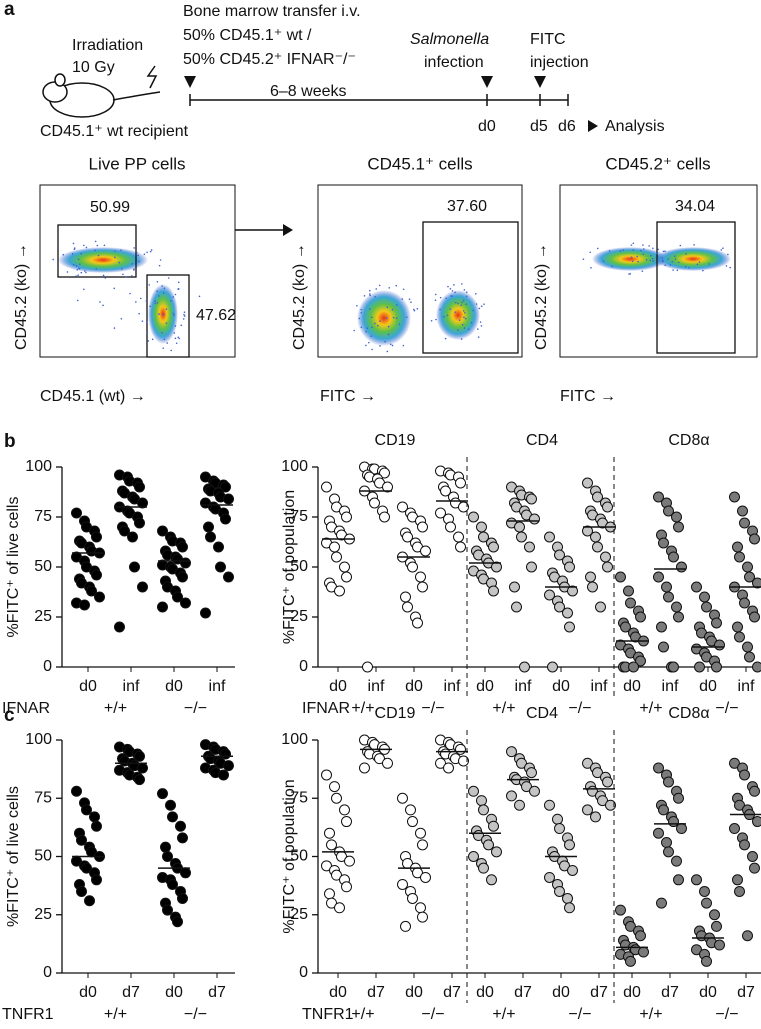 Image resolution: width=761 pixels, height=1029 pixels. Describe the element at coordinates (467, 206) in the screenshot. I see `gate-value: 37.60` at that location.